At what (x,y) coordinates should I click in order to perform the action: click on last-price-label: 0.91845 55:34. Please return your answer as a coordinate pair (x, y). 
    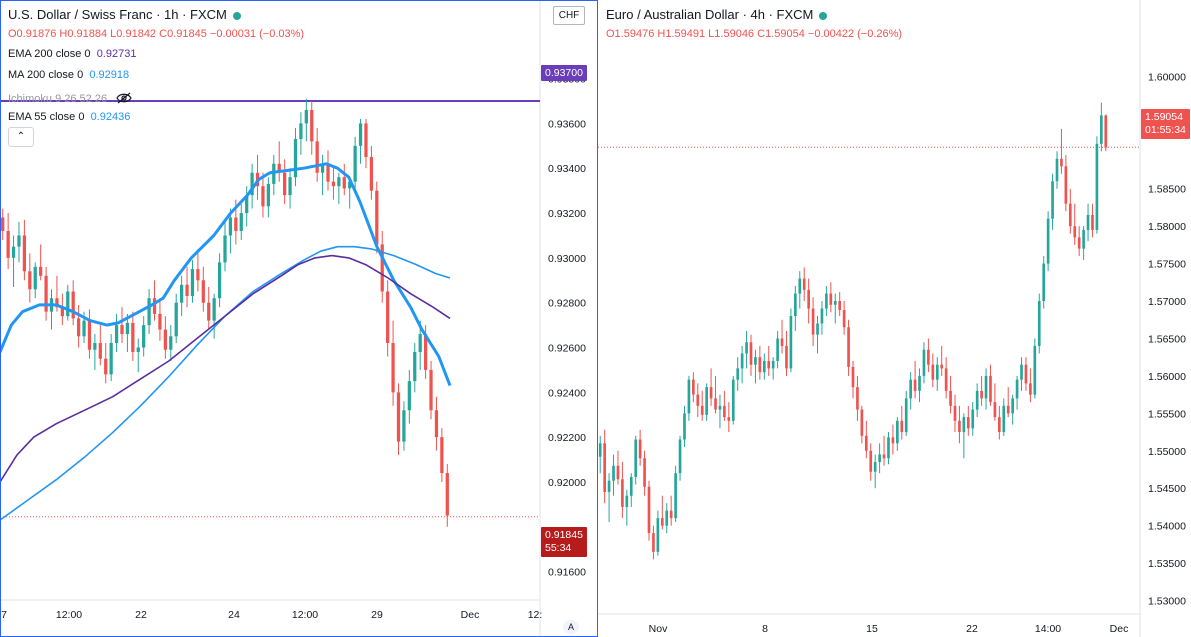
    Looking at the image, I should click on (564, 542).